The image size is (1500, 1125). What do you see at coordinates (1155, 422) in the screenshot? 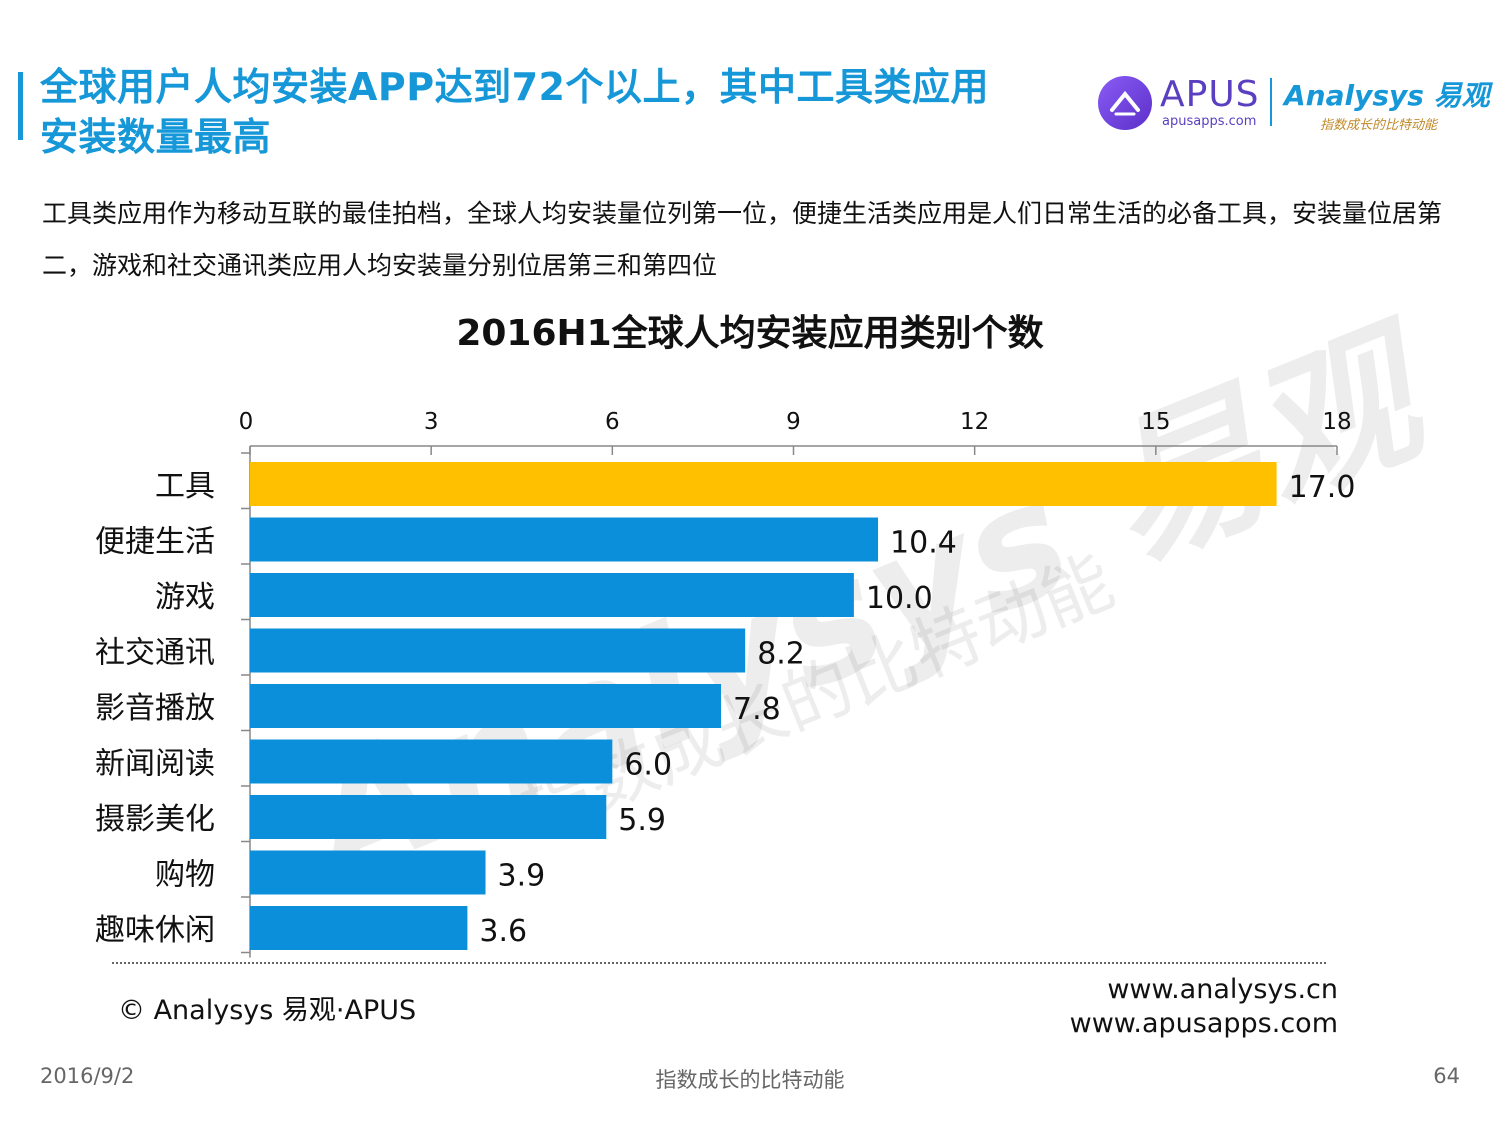
I see `x-tick-label: 15` at bounding box center [1155, 422].